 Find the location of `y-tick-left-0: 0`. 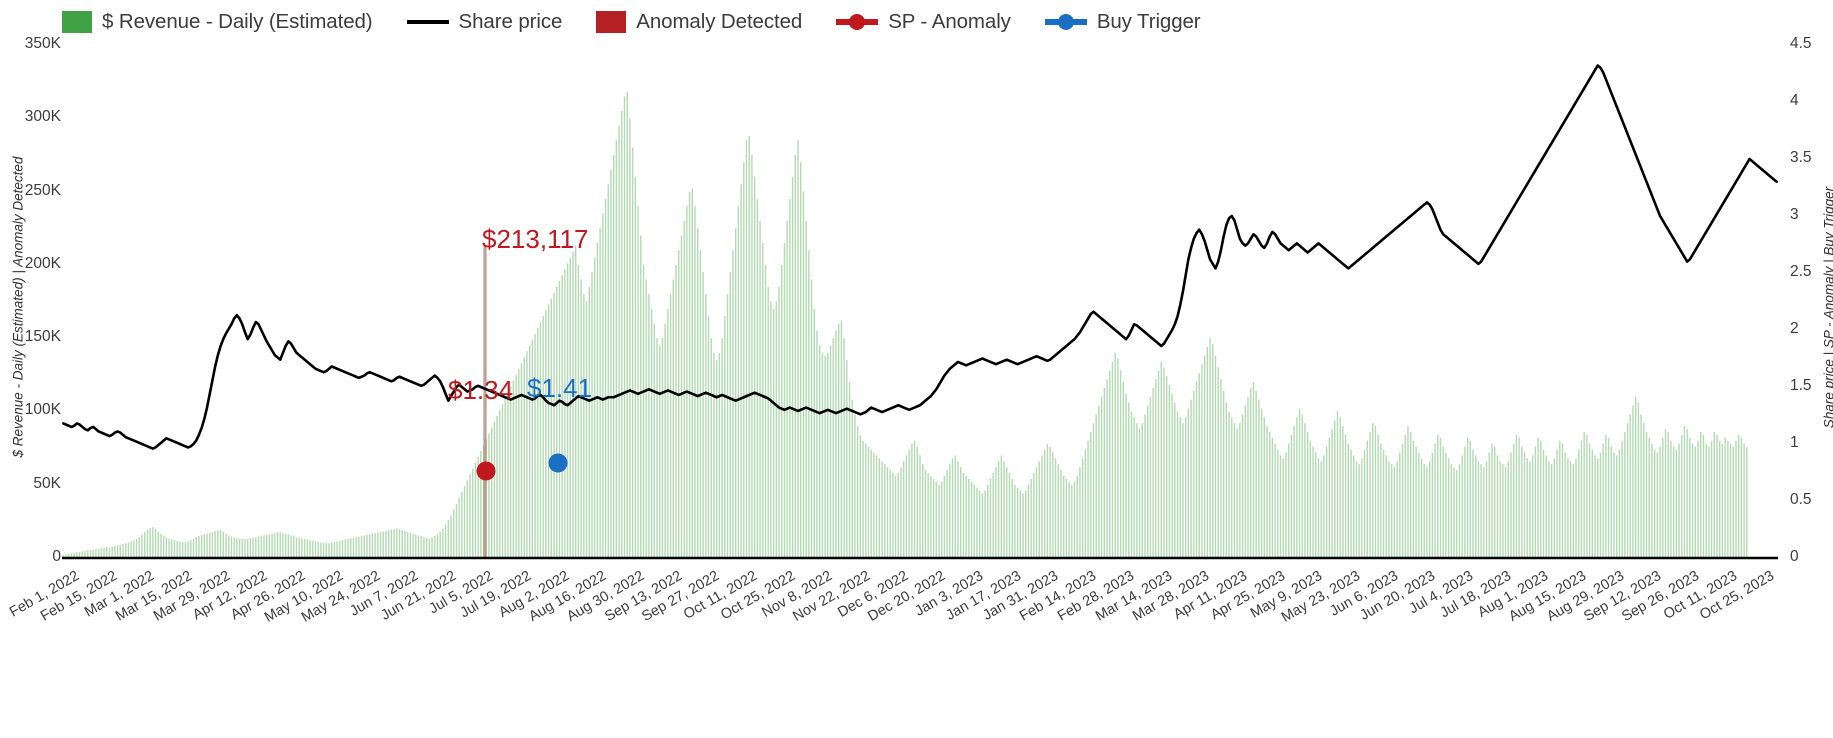

y-tick-left-0: 0 is located at coordinates (56, 556).